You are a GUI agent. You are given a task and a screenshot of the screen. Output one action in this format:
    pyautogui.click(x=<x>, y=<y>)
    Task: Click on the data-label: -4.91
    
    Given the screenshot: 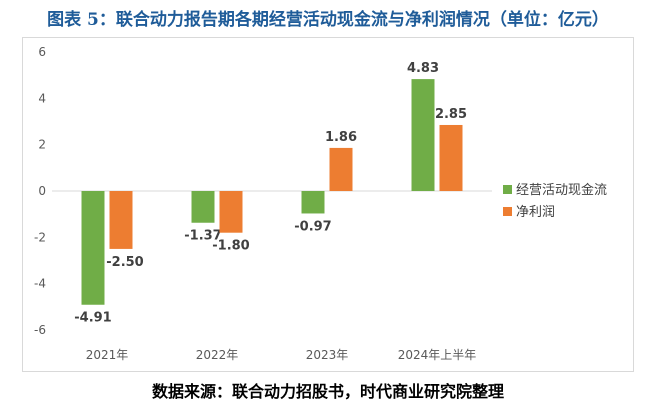 What is the action you would take?
    pyautogui.click(x=92, y=318)
    